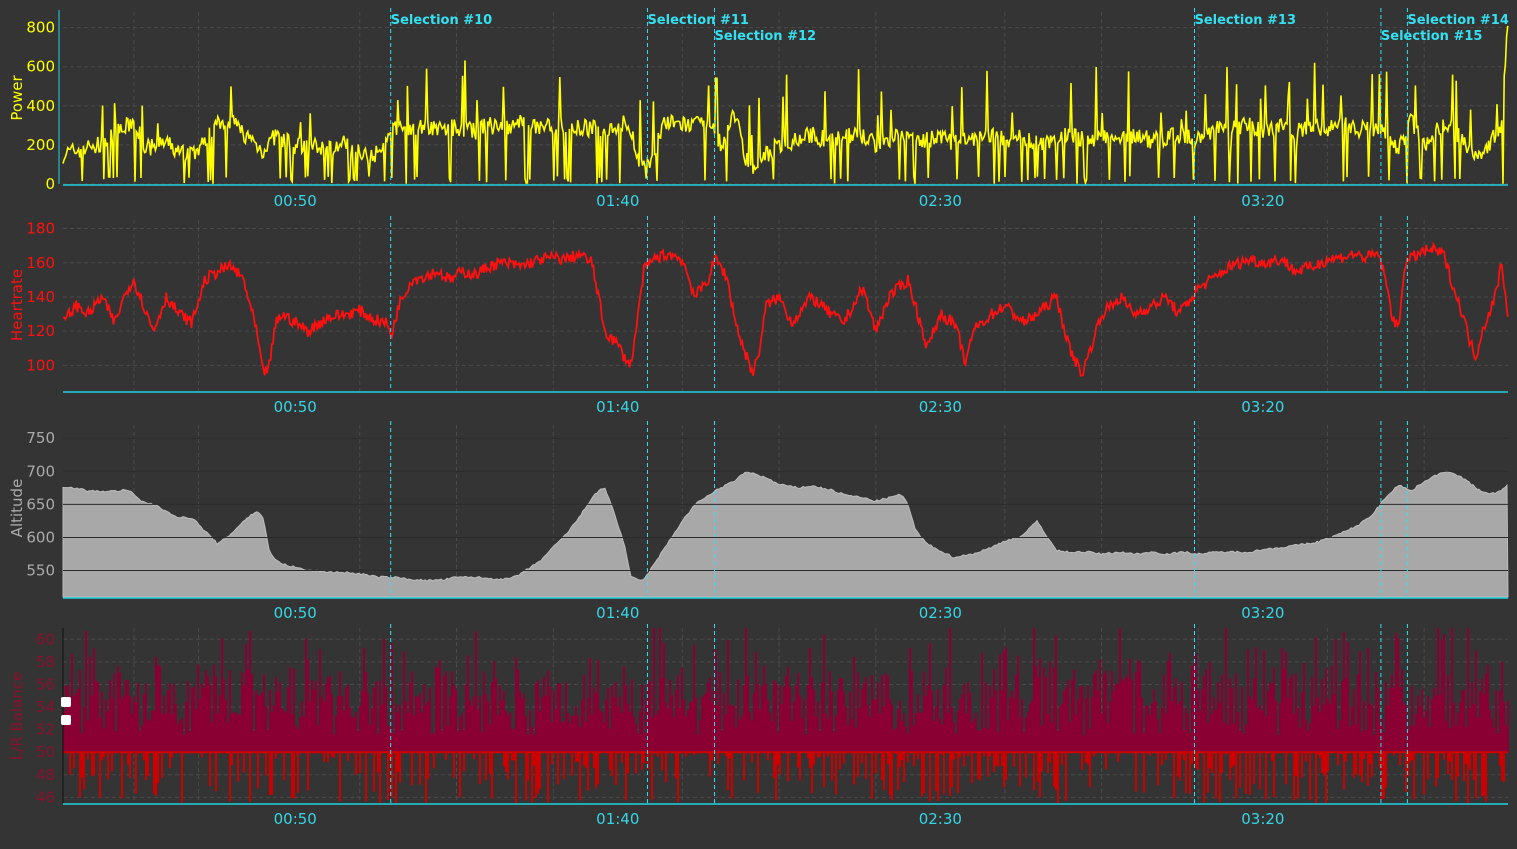 The height and width of the screenshot is (849, 1517). What do you see at coordinates (295, 201) in the screenshot?
I see `x-tick-label: 00:50` at bounding box center [295, 201].